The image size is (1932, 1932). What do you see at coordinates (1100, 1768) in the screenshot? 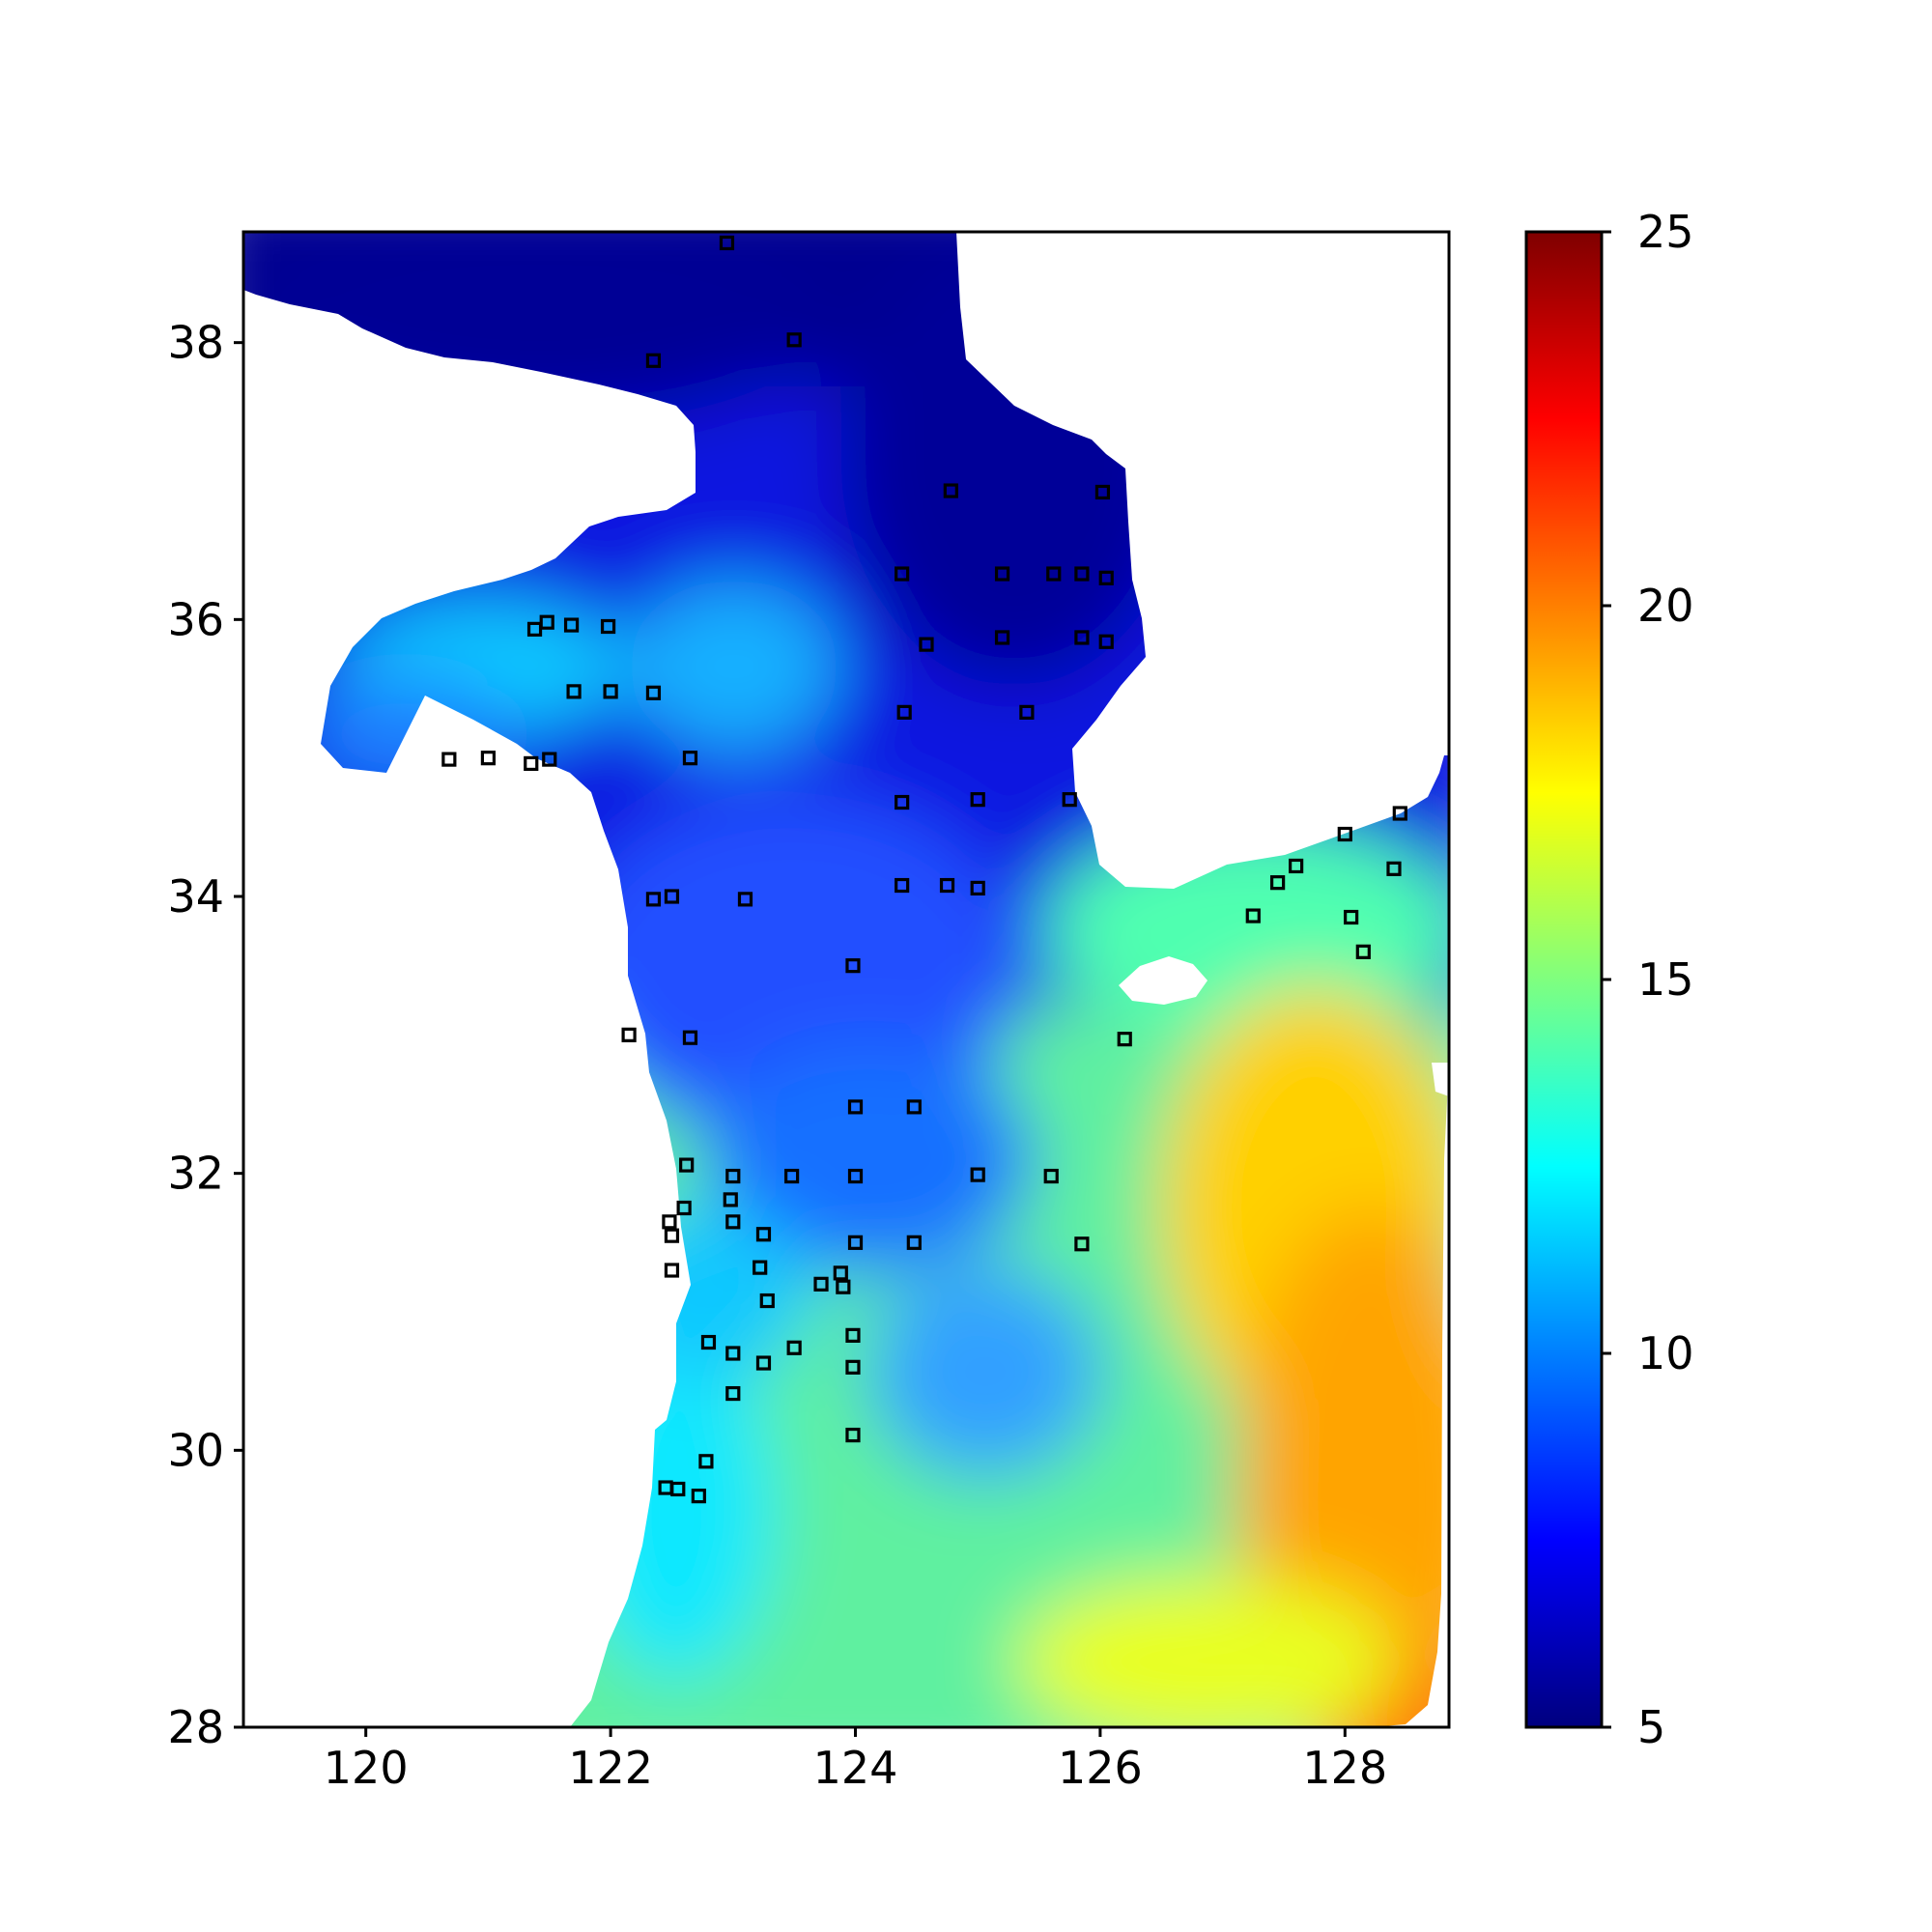
I see `x-tick-label: 126` at bounding box center [1100, 1768].